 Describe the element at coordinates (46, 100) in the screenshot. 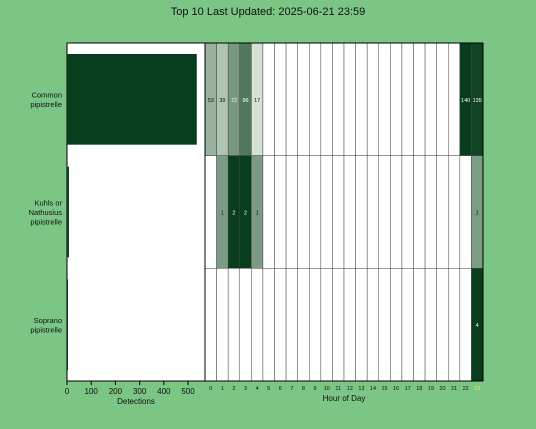

I see `category-label-0: Common pipistrelle` at that location.